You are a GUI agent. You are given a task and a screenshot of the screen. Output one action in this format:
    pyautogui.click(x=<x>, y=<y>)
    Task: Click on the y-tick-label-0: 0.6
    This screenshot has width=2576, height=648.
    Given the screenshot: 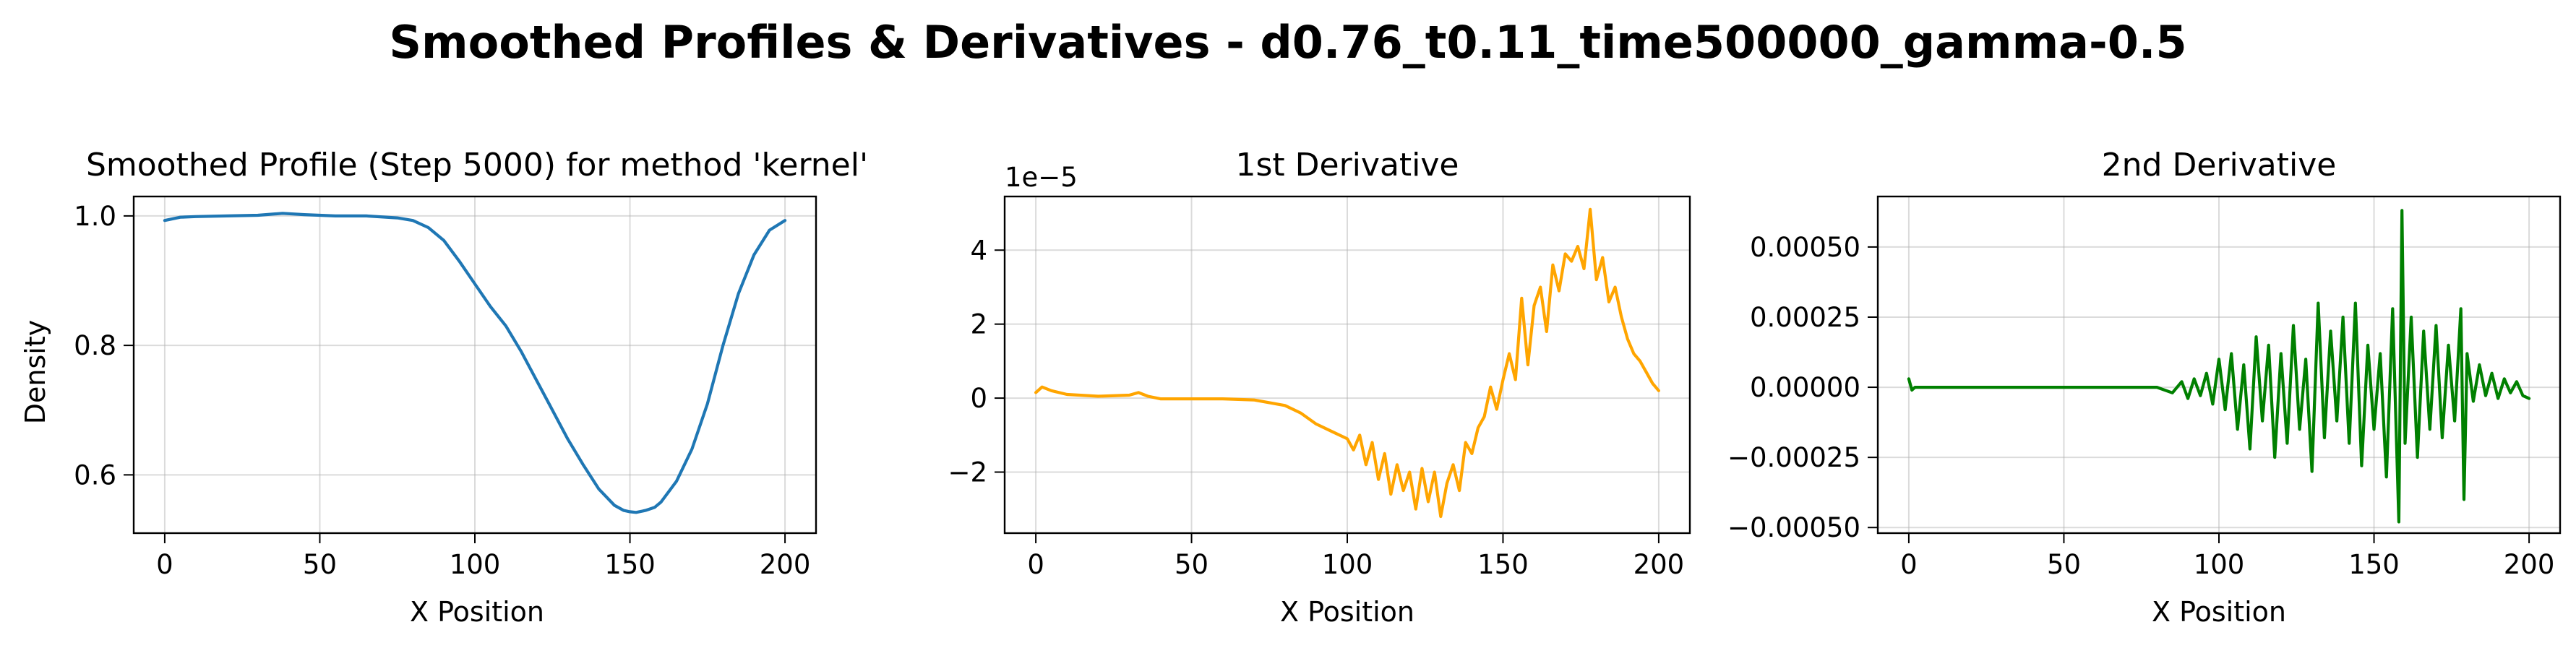 What is the action you would take?
    pyautogui.click(x=95, y=475)
    